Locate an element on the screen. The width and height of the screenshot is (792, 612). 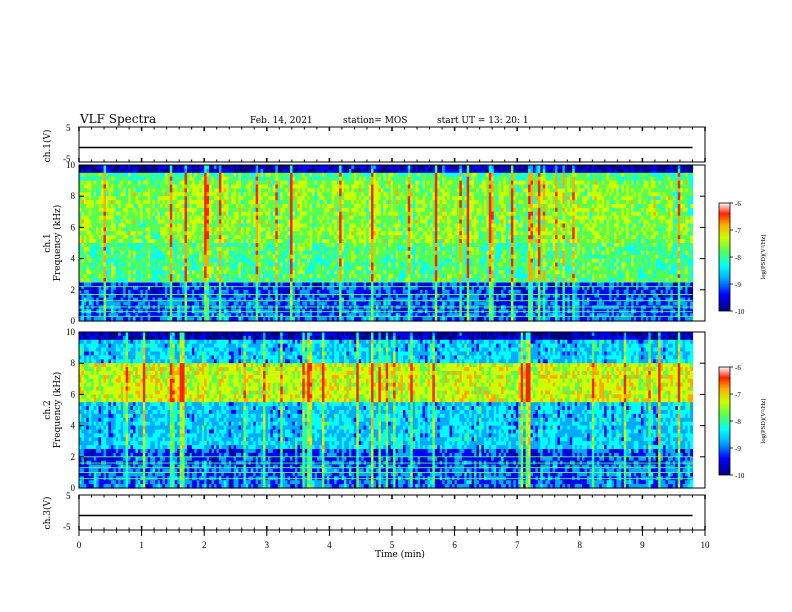
start-time-label: start UT = 13: 20: 1 is located at coordinates (483, 121).